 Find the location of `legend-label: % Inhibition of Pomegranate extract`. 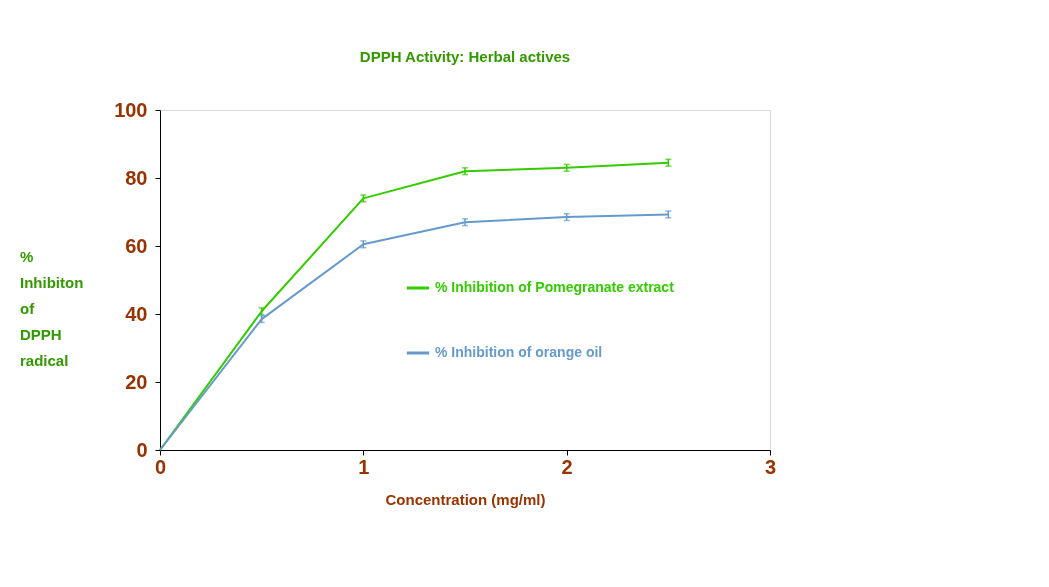

legend-label: % Inhibition of Pomegranate extract is located at coordinates (555, 287).